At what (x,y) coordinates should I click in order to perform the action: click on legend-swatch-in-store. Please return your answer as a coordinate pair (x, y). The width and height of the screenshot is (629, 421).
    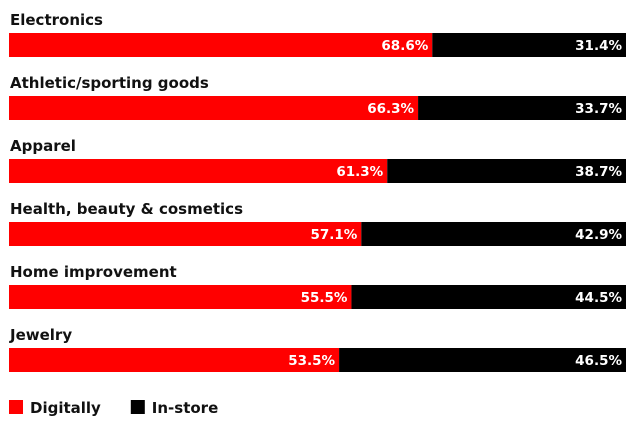
    Looking at the image, I should click on (137, 407).